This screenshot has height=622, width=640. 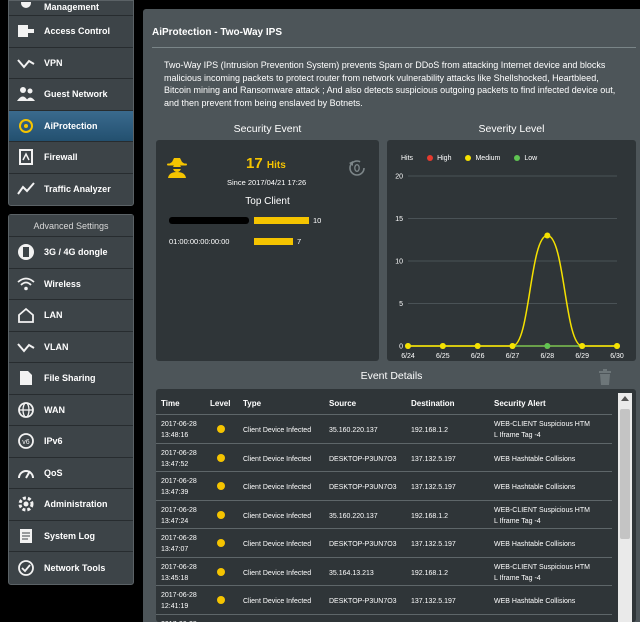 What do you see at coordinates (71, 536) in the screenshot?
I see `sidebar-item-system-log: System Log` at bounding box center [71, 536].